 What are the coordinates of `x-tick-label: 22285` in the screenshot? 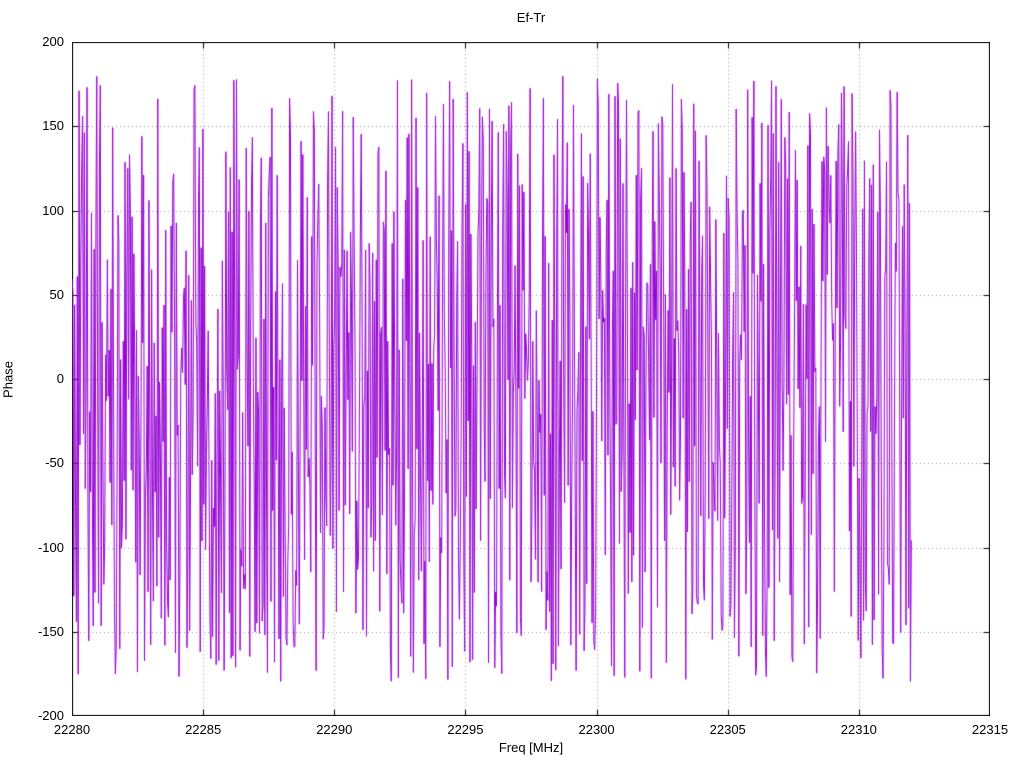 It's located at (203, 729).